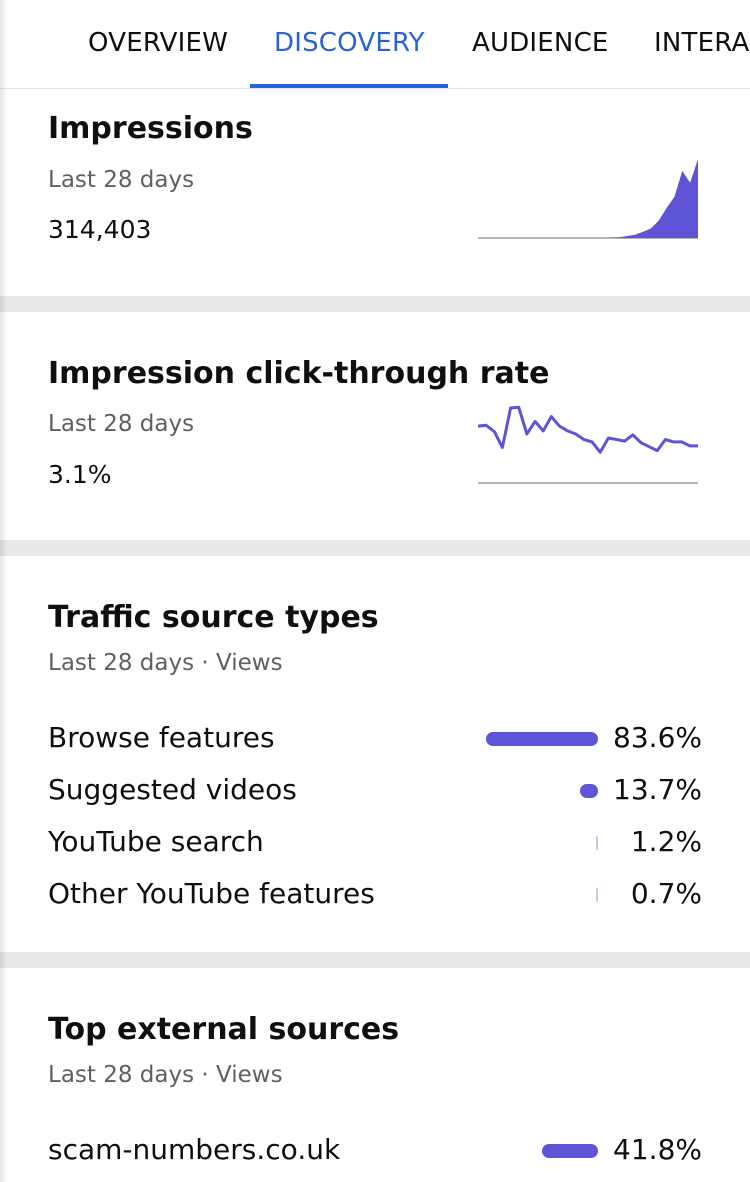 The width and height of the screenshot is (750, 1182). Describe the element at coordinates (150, 128) in the screenshot. I see `impressions-title: Impressions` at that location.